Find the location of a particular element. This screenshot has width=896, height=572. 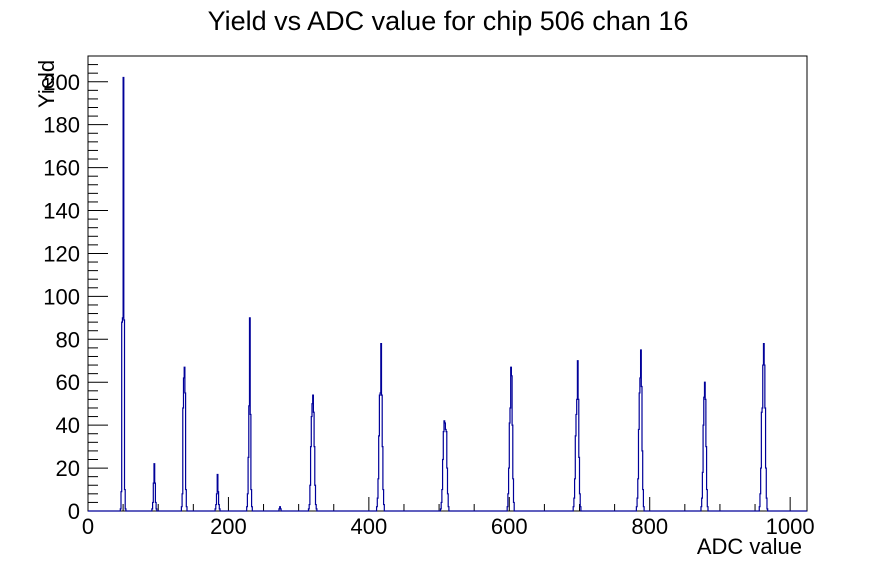

tick-label: 1000 is located at coordinates (790, 526).